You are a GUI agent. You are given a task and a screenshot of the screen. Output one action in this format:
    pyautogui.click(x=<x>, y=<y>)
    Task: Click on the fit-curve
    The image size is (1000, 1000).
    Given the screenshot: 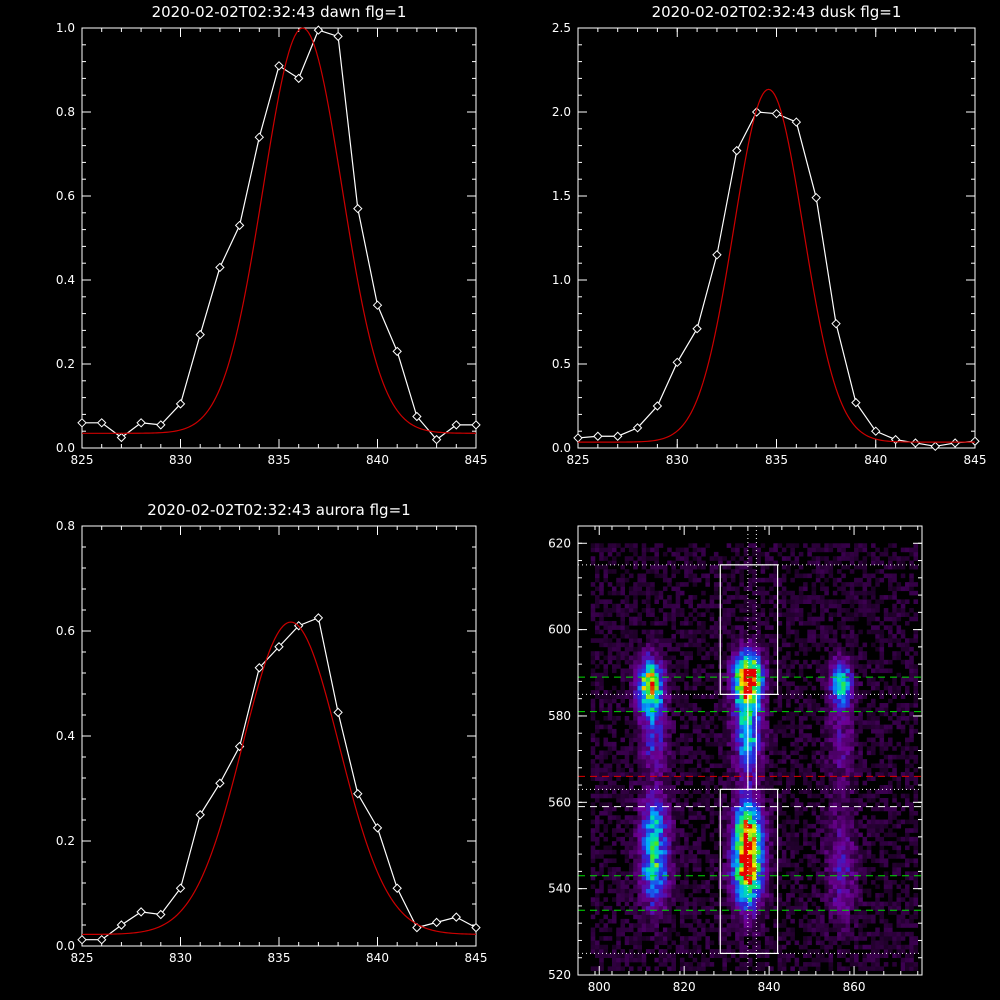 What is the action you would take?
    pyautogui.click(x=776, y=265)
    